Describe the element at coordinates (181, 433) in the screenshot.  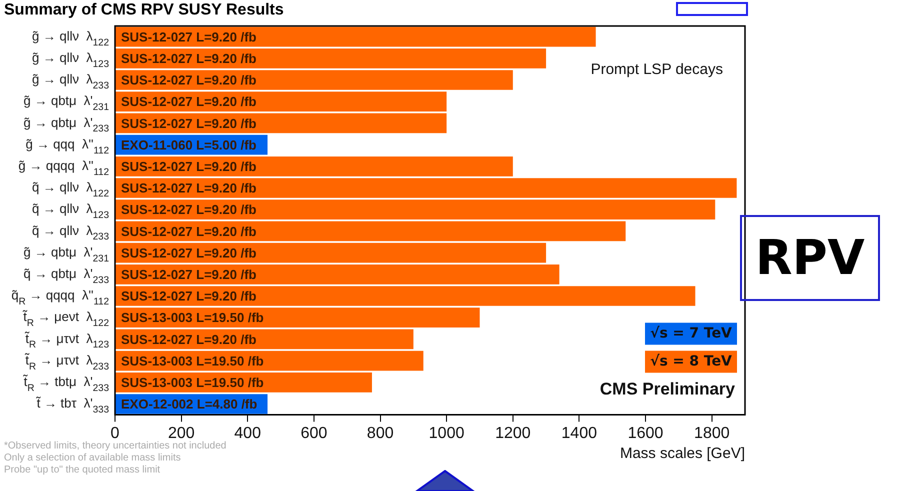
I see `x-tick-label: 200` at that location.